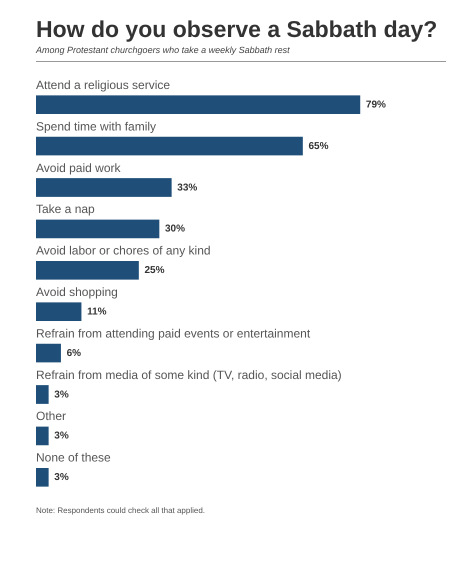  Describe the element at coordinates (51, 416) in the screenshot. I see `y-tick-label: Other` at that location.